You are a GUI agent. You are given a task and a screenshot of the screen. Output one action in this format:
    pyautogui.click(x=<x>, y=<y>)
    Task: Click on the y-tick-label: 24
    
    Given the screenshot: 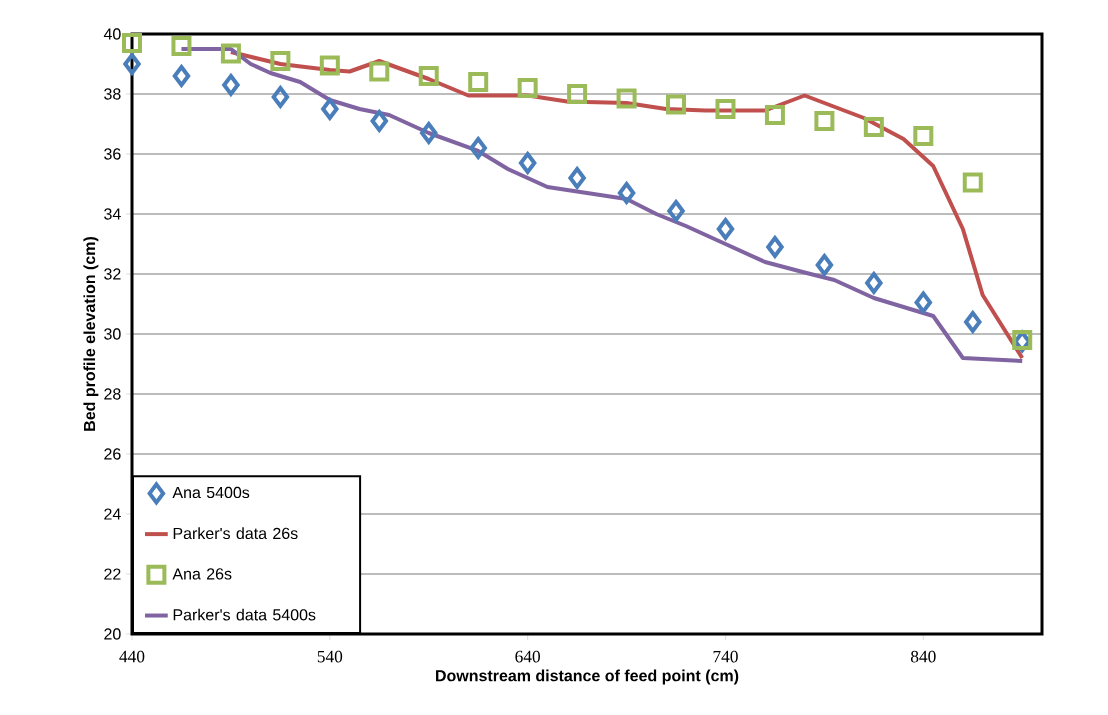 What is the action you would take?
    pyautogui.click(x=112, y=514)
    